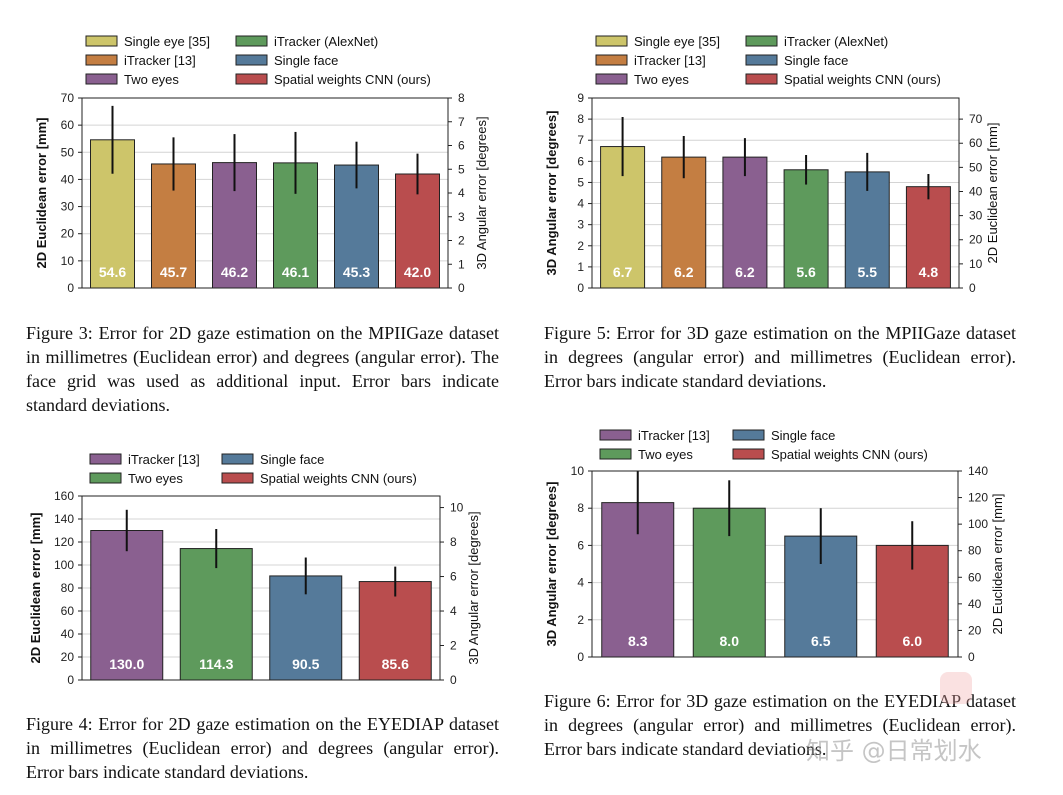 This screenshot has width=1063, height=795. Describe the element at coordinates (64, 542) in the screenshot. I see `y-tick-label: 120` at that location.